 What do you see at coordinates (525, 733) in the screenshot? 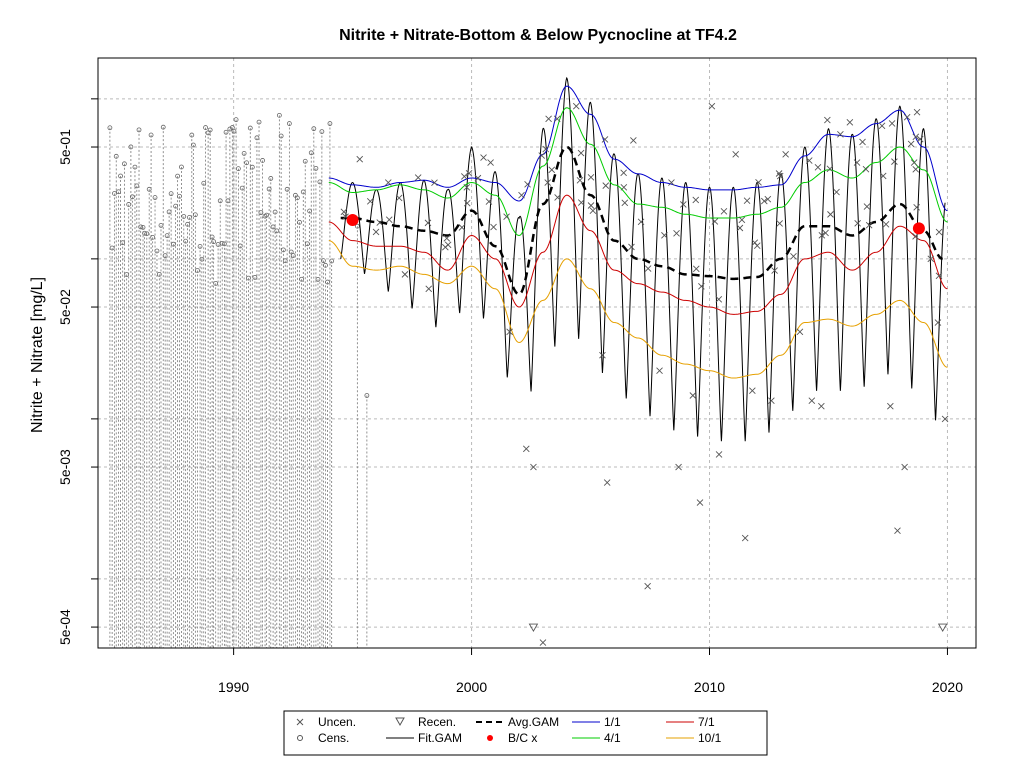
I see `legend-box` at bounding box center [525, 733].